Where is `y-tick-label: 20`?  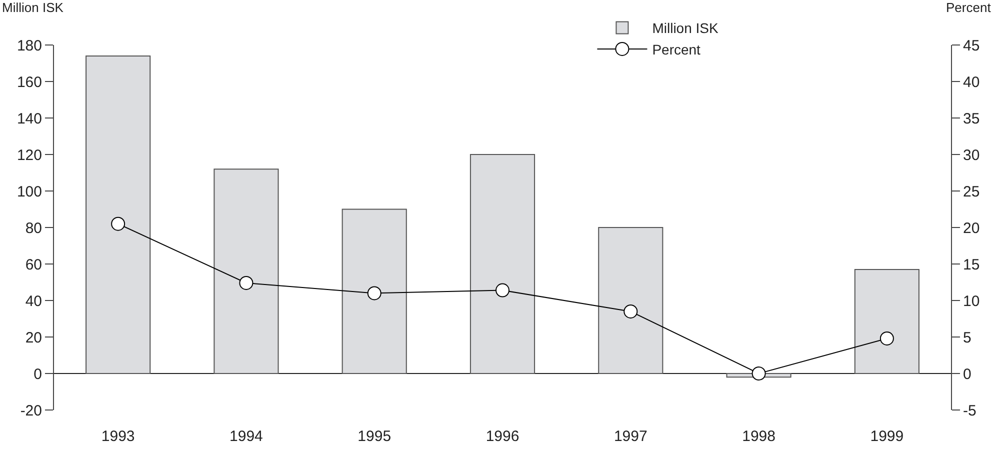
y-tick-label: 20 is located at coordinates (33, 337).